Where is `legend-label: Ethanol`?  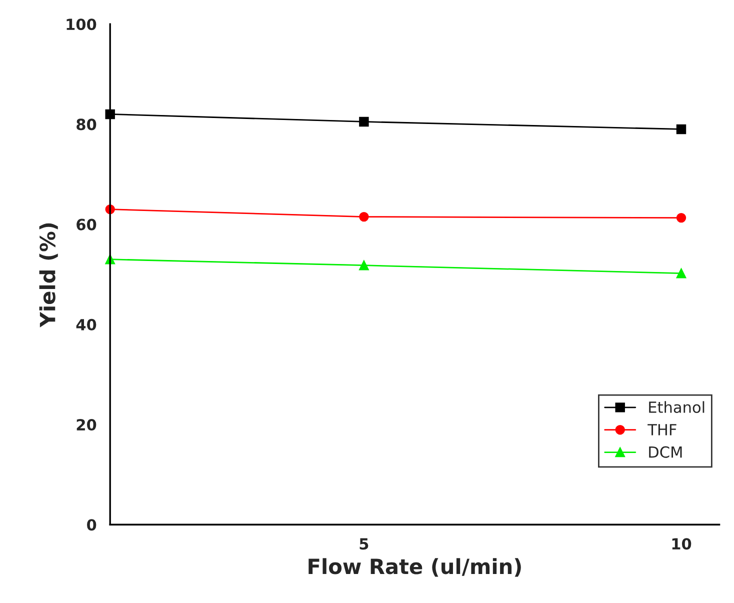
legend-label: Ethanol is located at coordinates (676, 407).